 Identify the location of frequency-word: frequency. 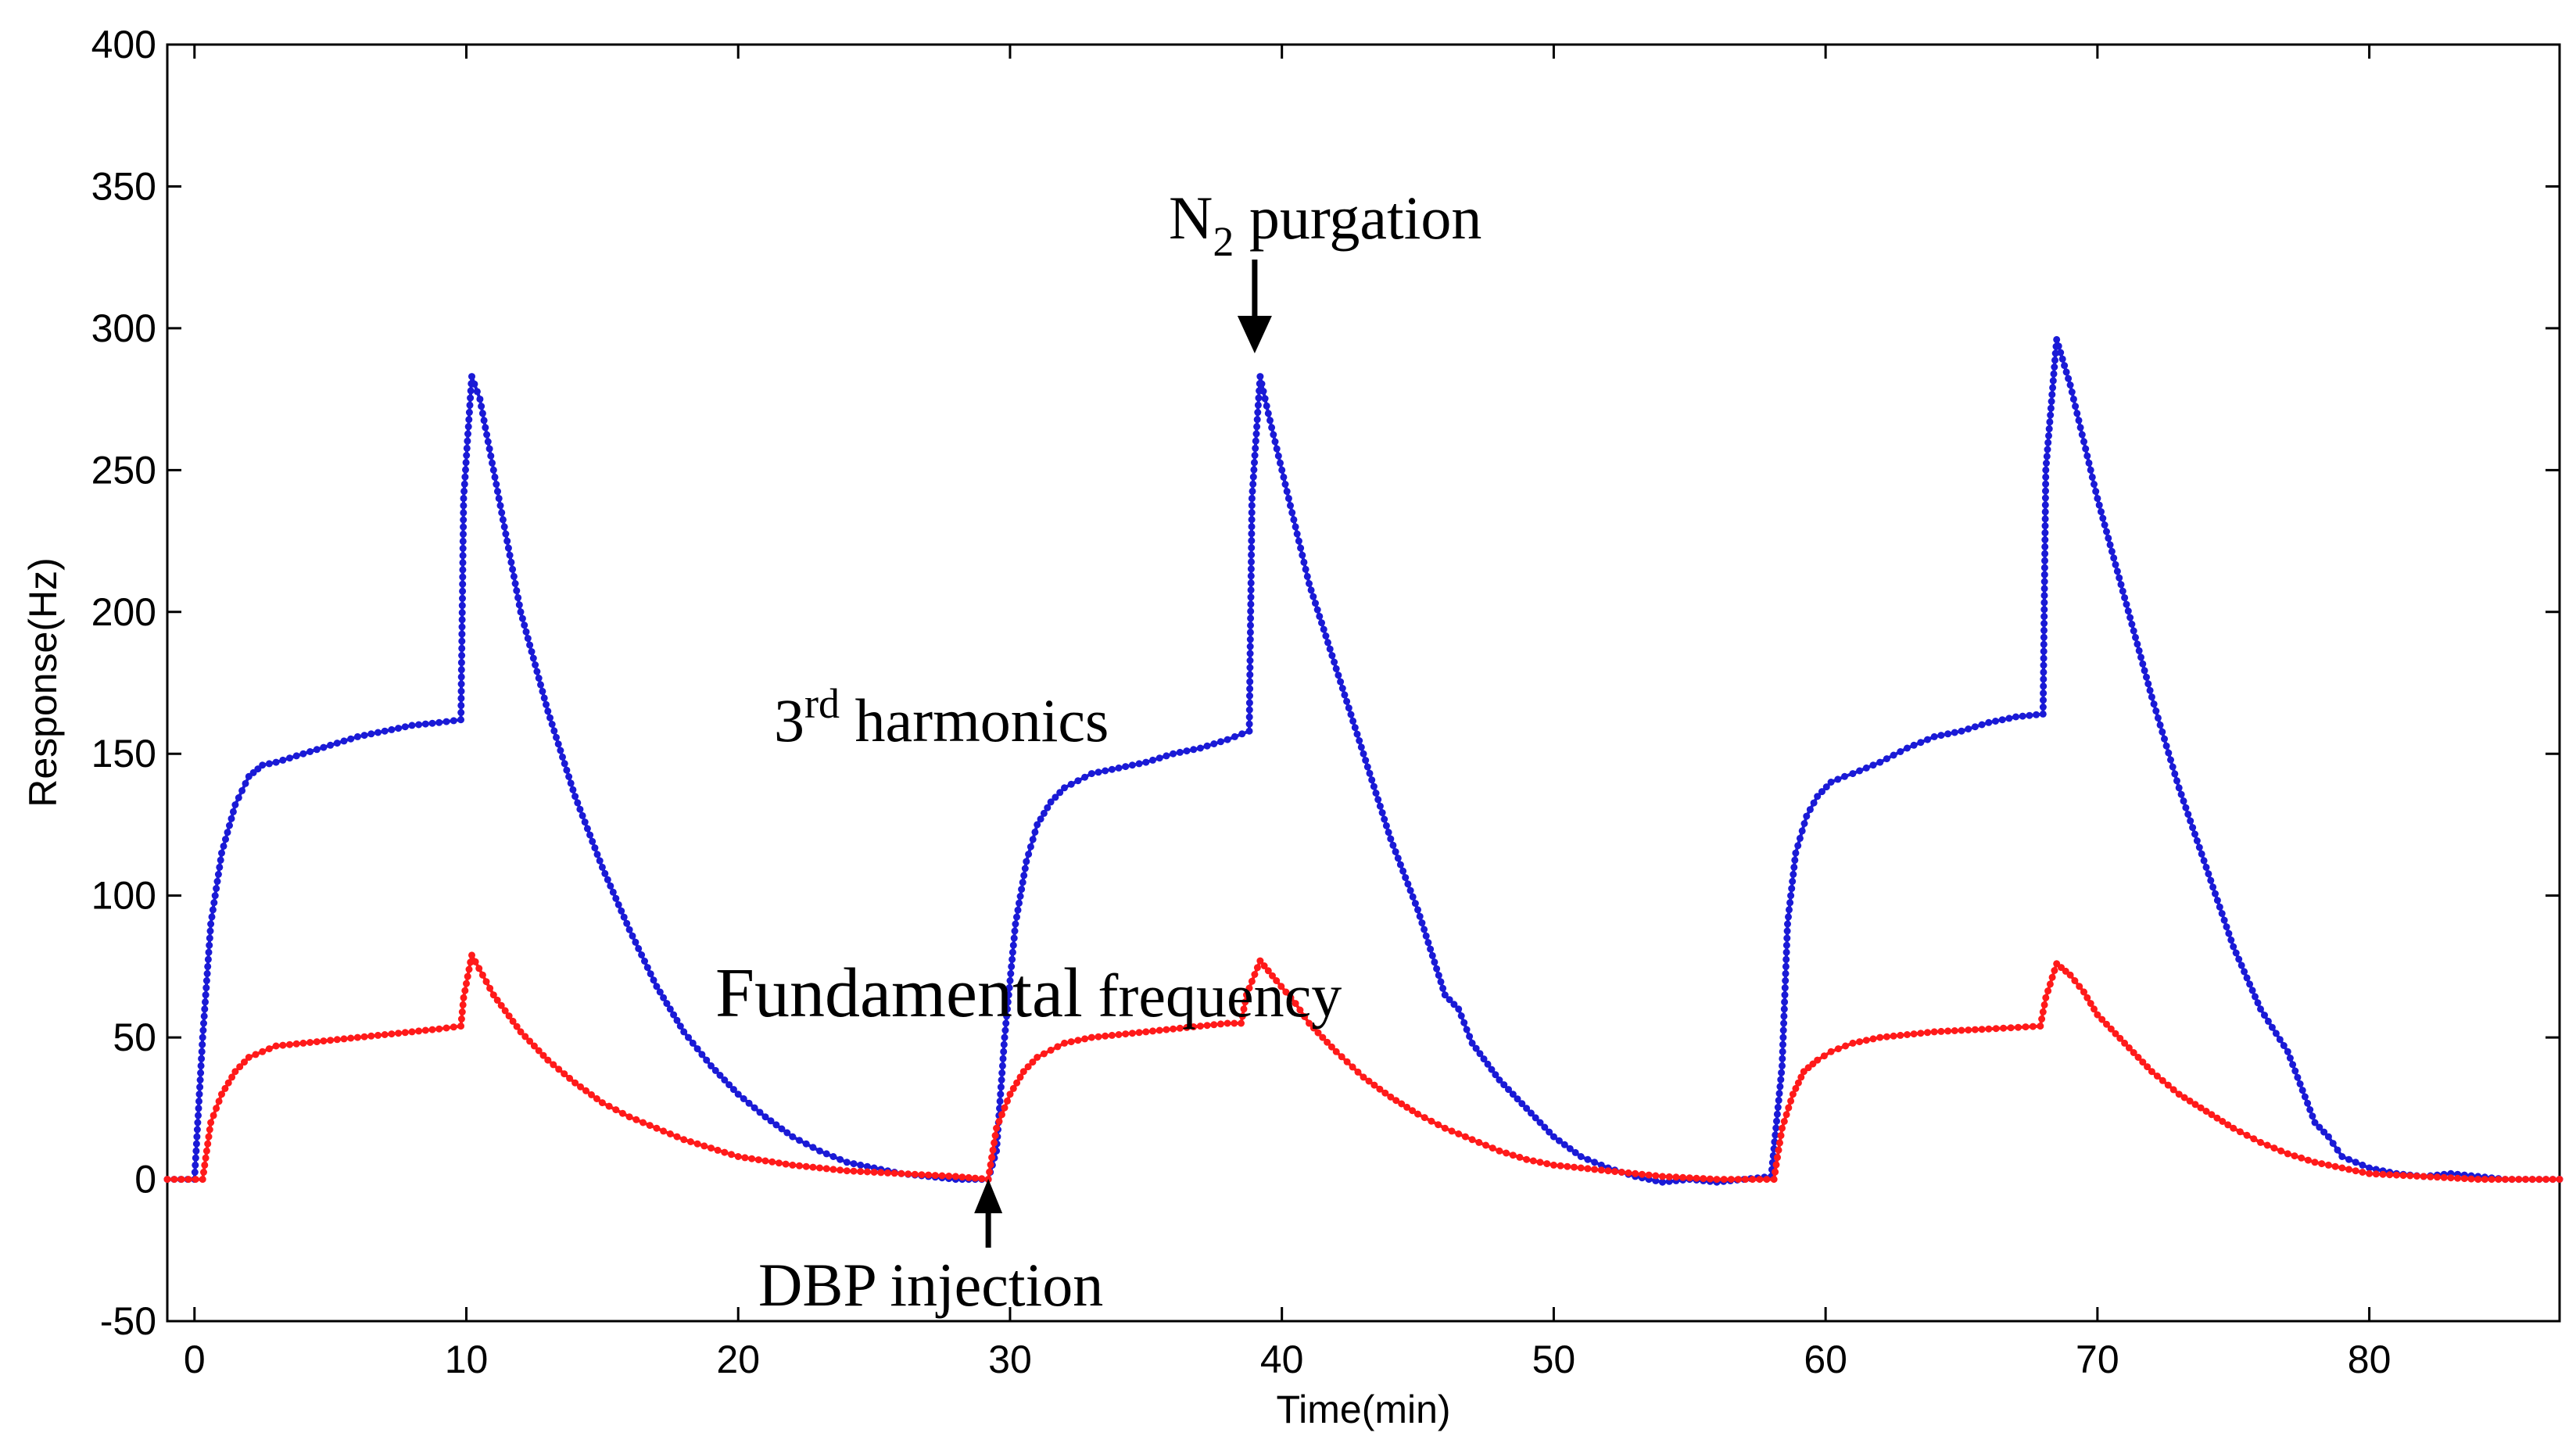
(1212, 996).